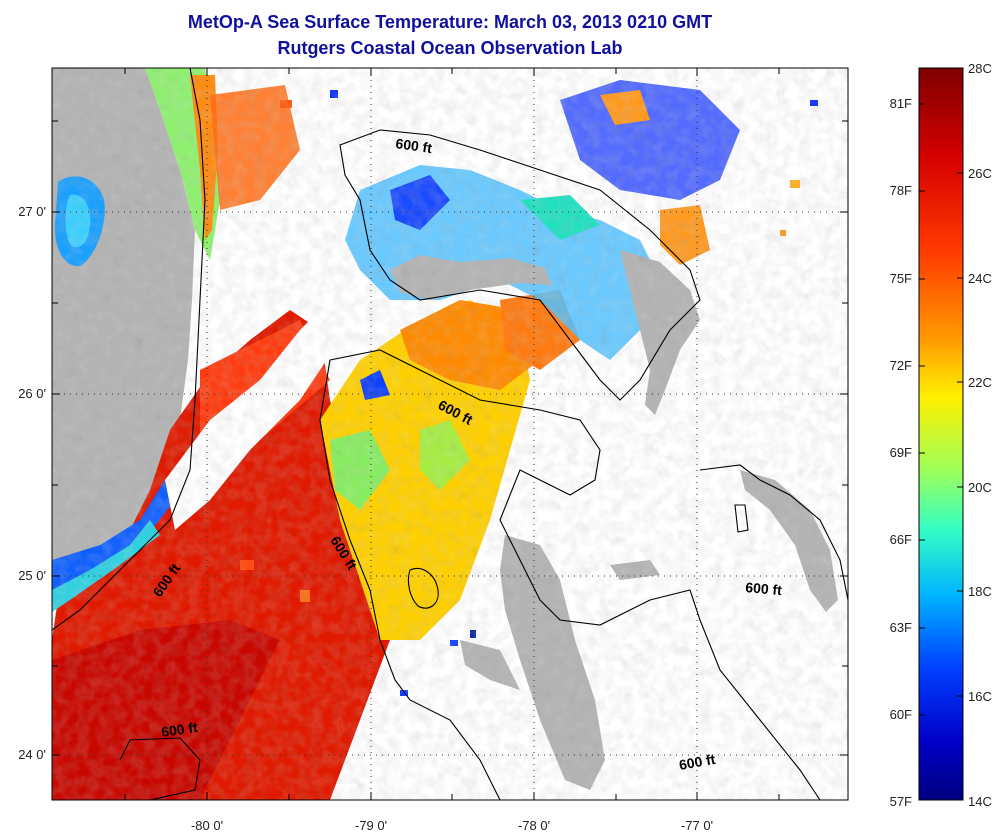 This screenshot has width=1000, height=840. Describe the element at coordinates (901, 539) in the screenshot. I see `colorbar-fahrenheit-label: 66F` at that location.